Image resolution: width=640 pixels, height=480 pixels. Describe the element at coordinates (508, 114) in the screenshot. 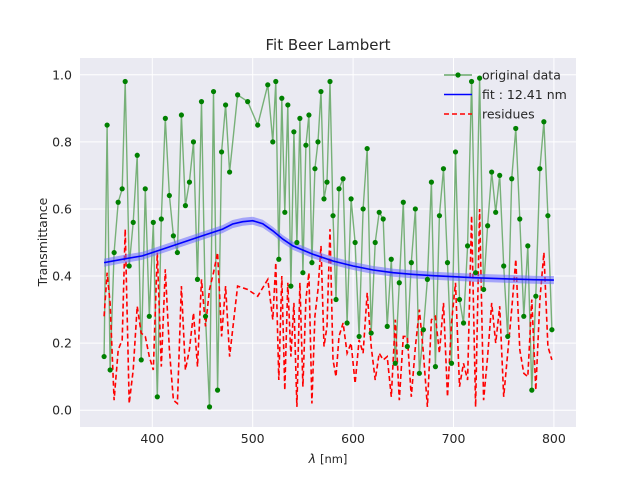

I see `legend-label-residues: residues` at that location.